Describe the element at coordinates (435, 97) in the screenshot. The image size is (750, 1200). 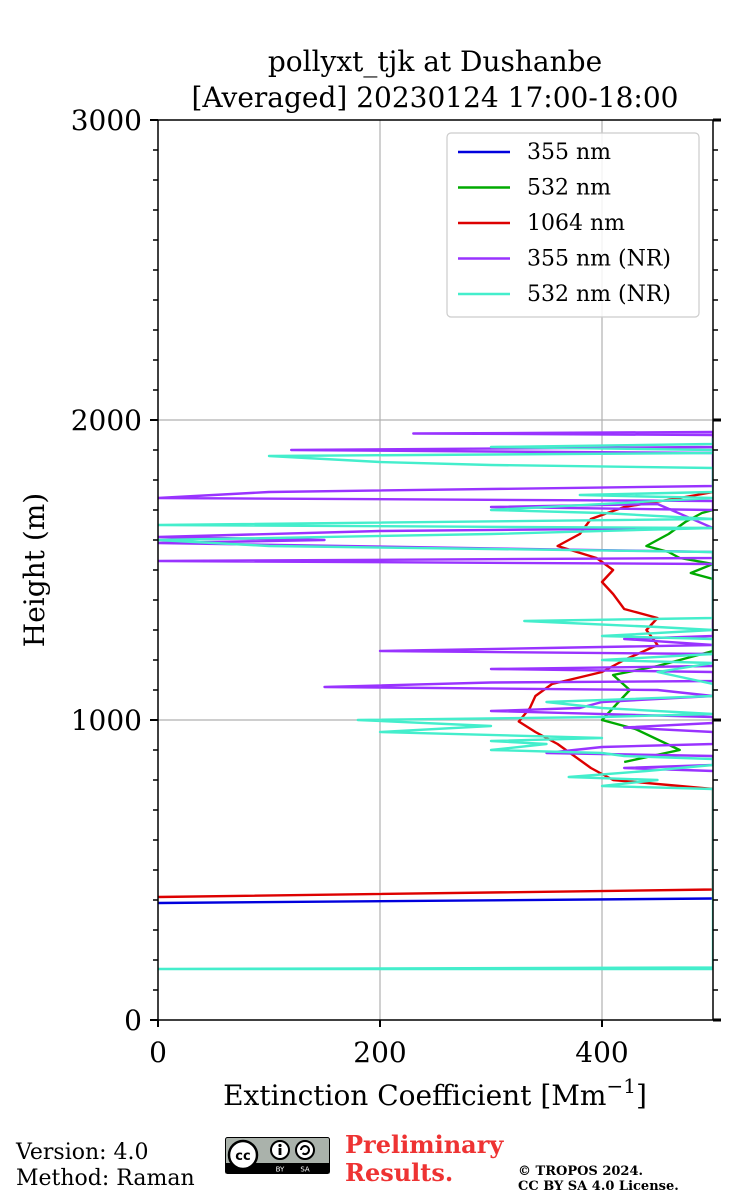
I see `chart-title-line2: [Averaged] 20230124 17:00-18:00` at that location.